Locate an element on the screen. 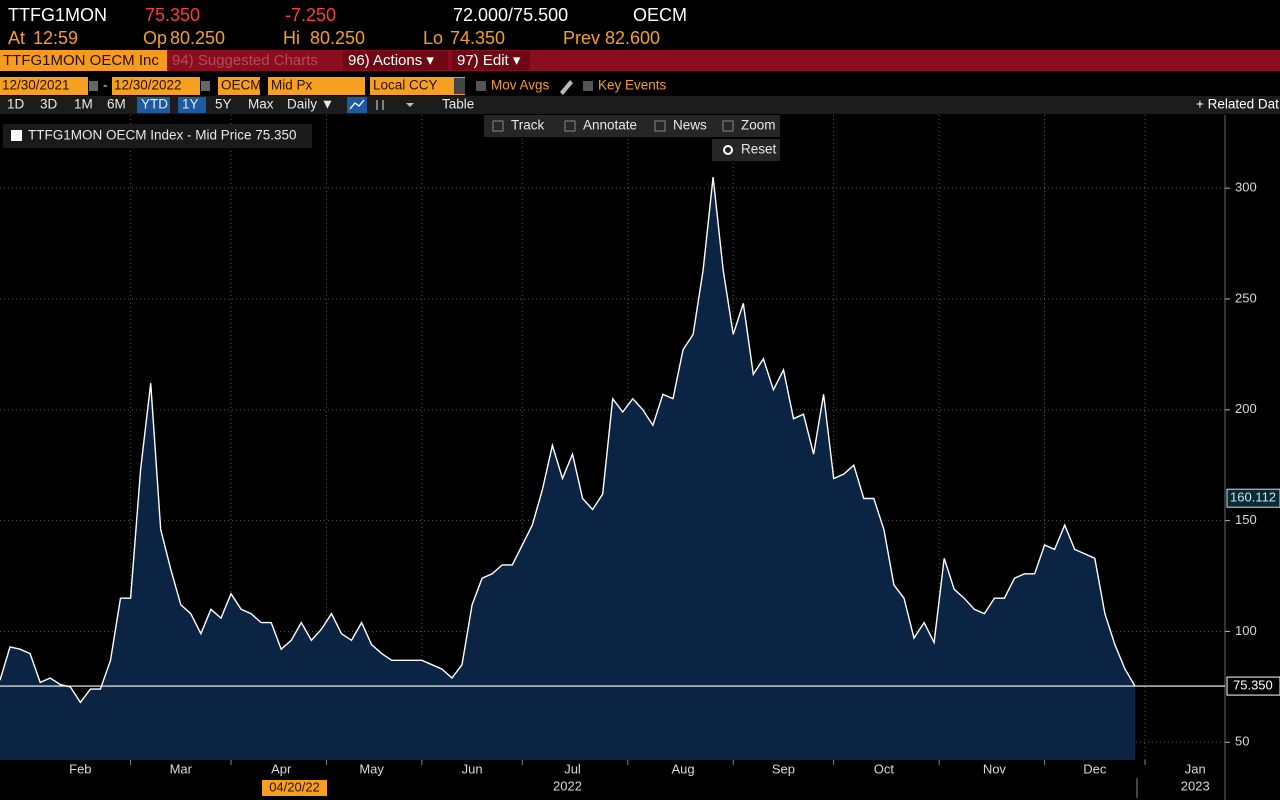  field: Mid Px is located at coordinates (292, 85).